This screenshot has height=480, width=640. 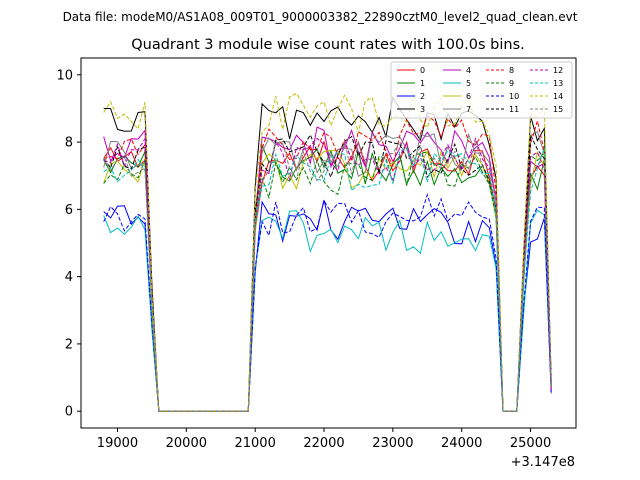 I want to click on legend-label-14: 14, so click(x=558, y=96).